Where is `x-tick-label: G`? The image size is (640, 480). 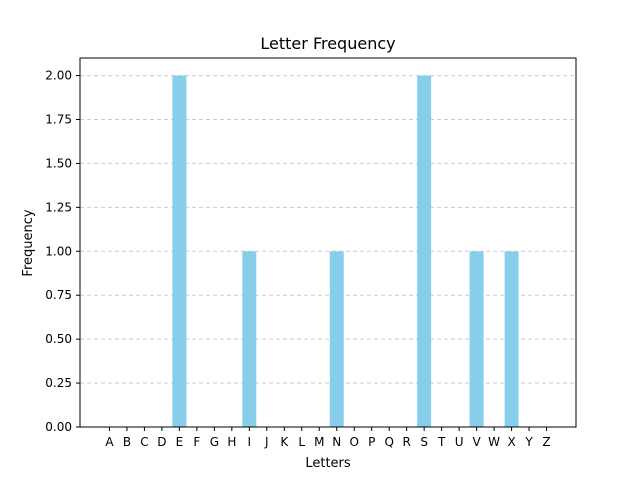
x-tick-label: G is located at coordinates (214, 442).